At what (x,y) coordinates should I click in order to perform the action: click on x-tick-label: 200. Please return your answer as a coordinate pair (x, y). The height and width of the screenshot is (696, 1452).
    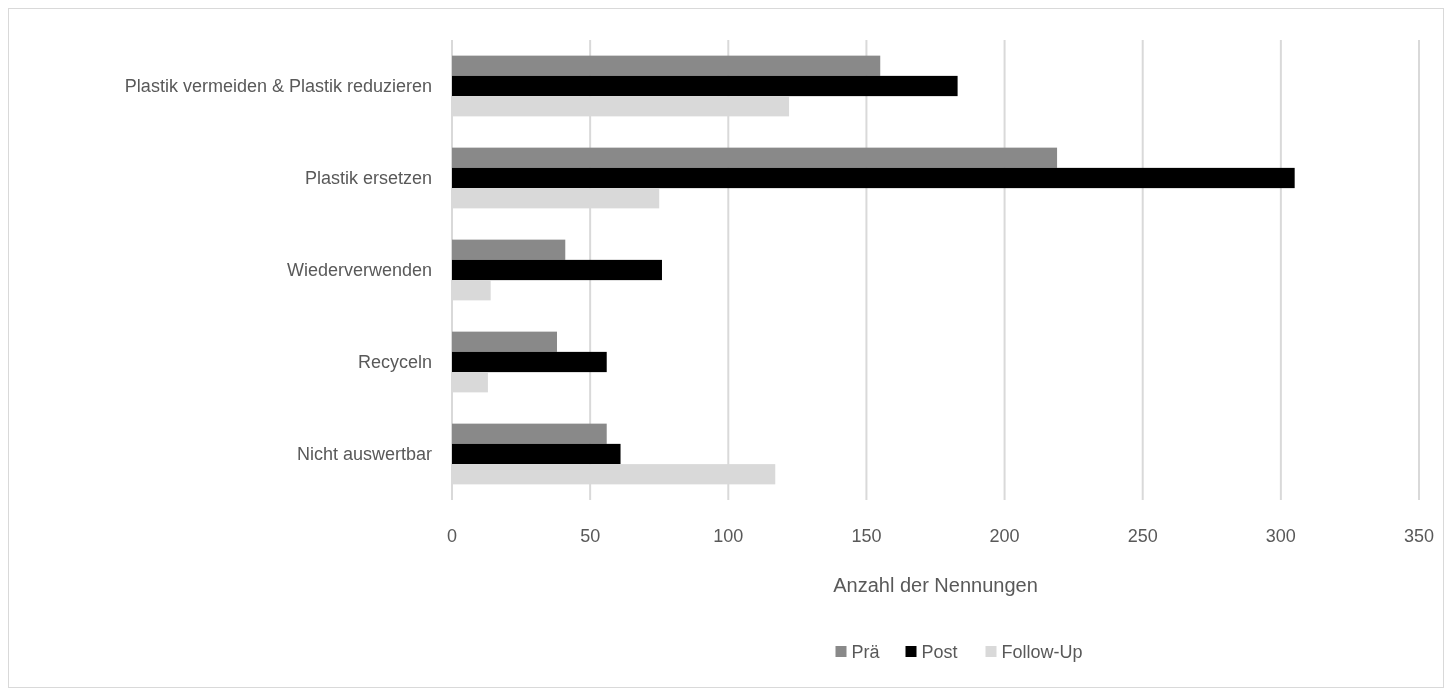
    Looking at the image, I should click on (1004, 536).